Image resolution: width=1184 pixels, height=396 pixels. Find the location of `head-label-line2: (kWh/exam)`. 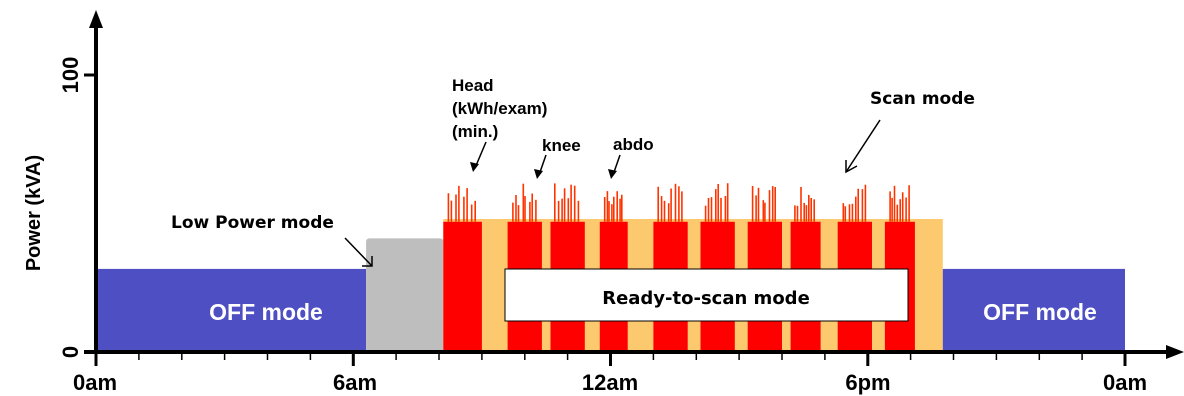

head-label-line2: (kWh/exam) is located at coordinates (499, 108).